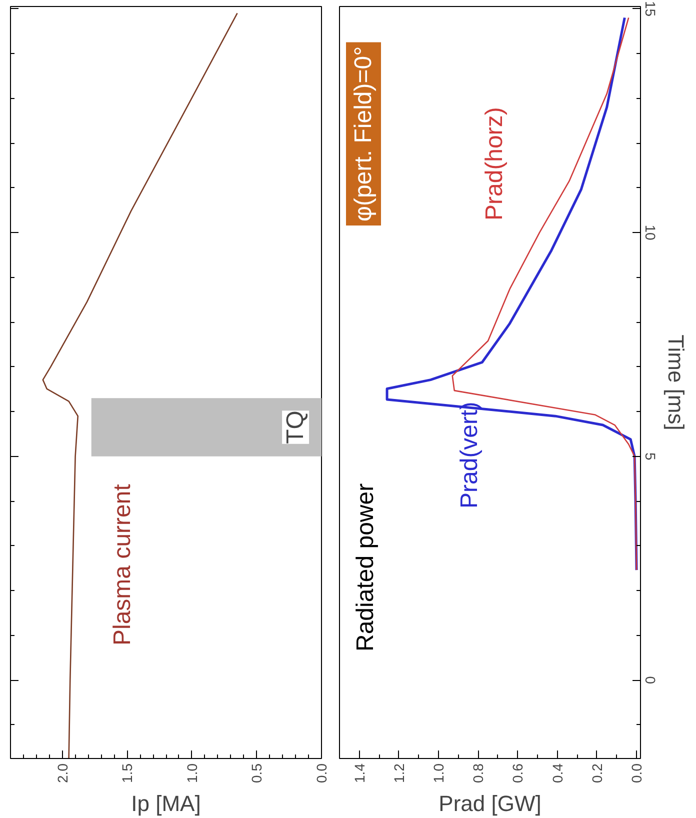 The image size is (696, 818). Describe the element at coordinates (650, 232) in the screenshot. I see `y-tick-label: 10` at that location.